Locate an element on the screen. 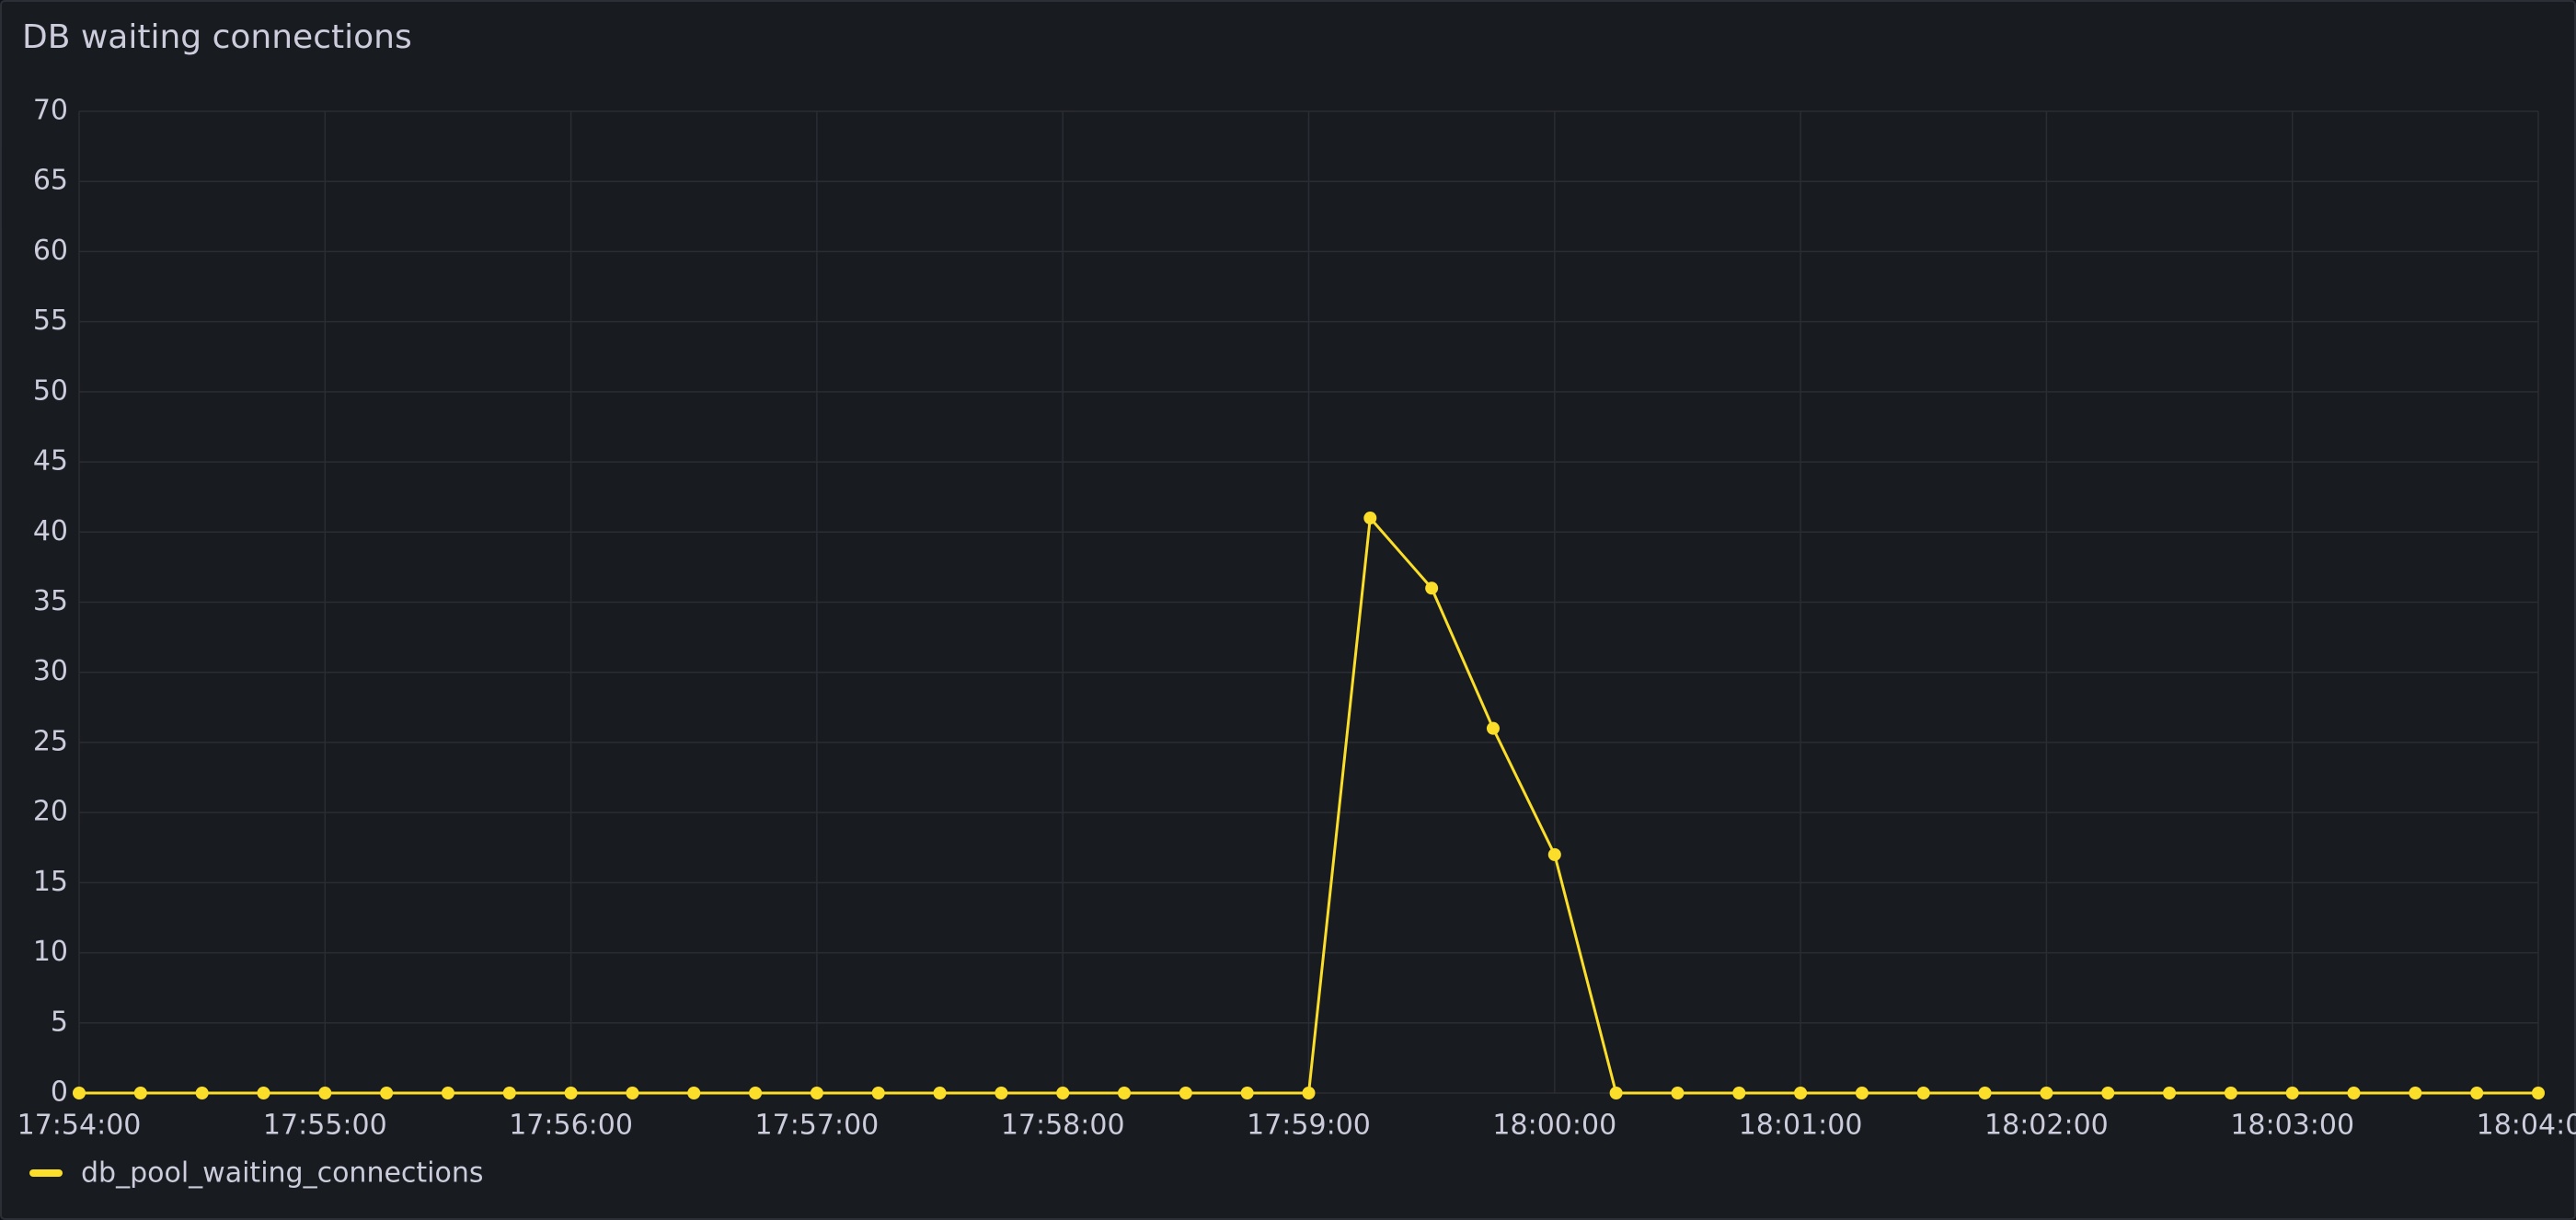  y-tick-label: 15 is located at coordinates (50, 882).